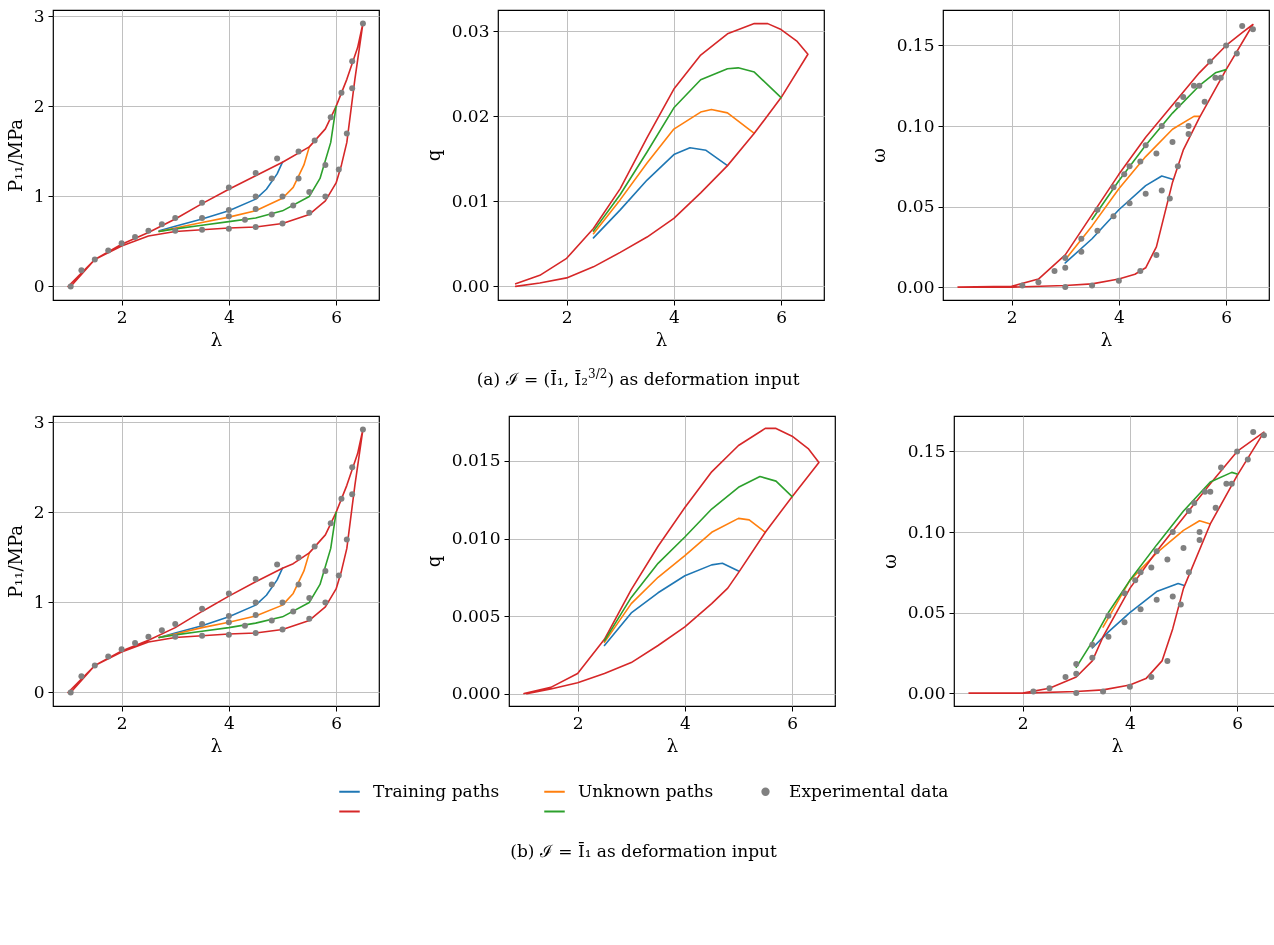  Describe the element at coordinates (39, 601) in the screenshot. I see `y-tick-label: 1` at that location.